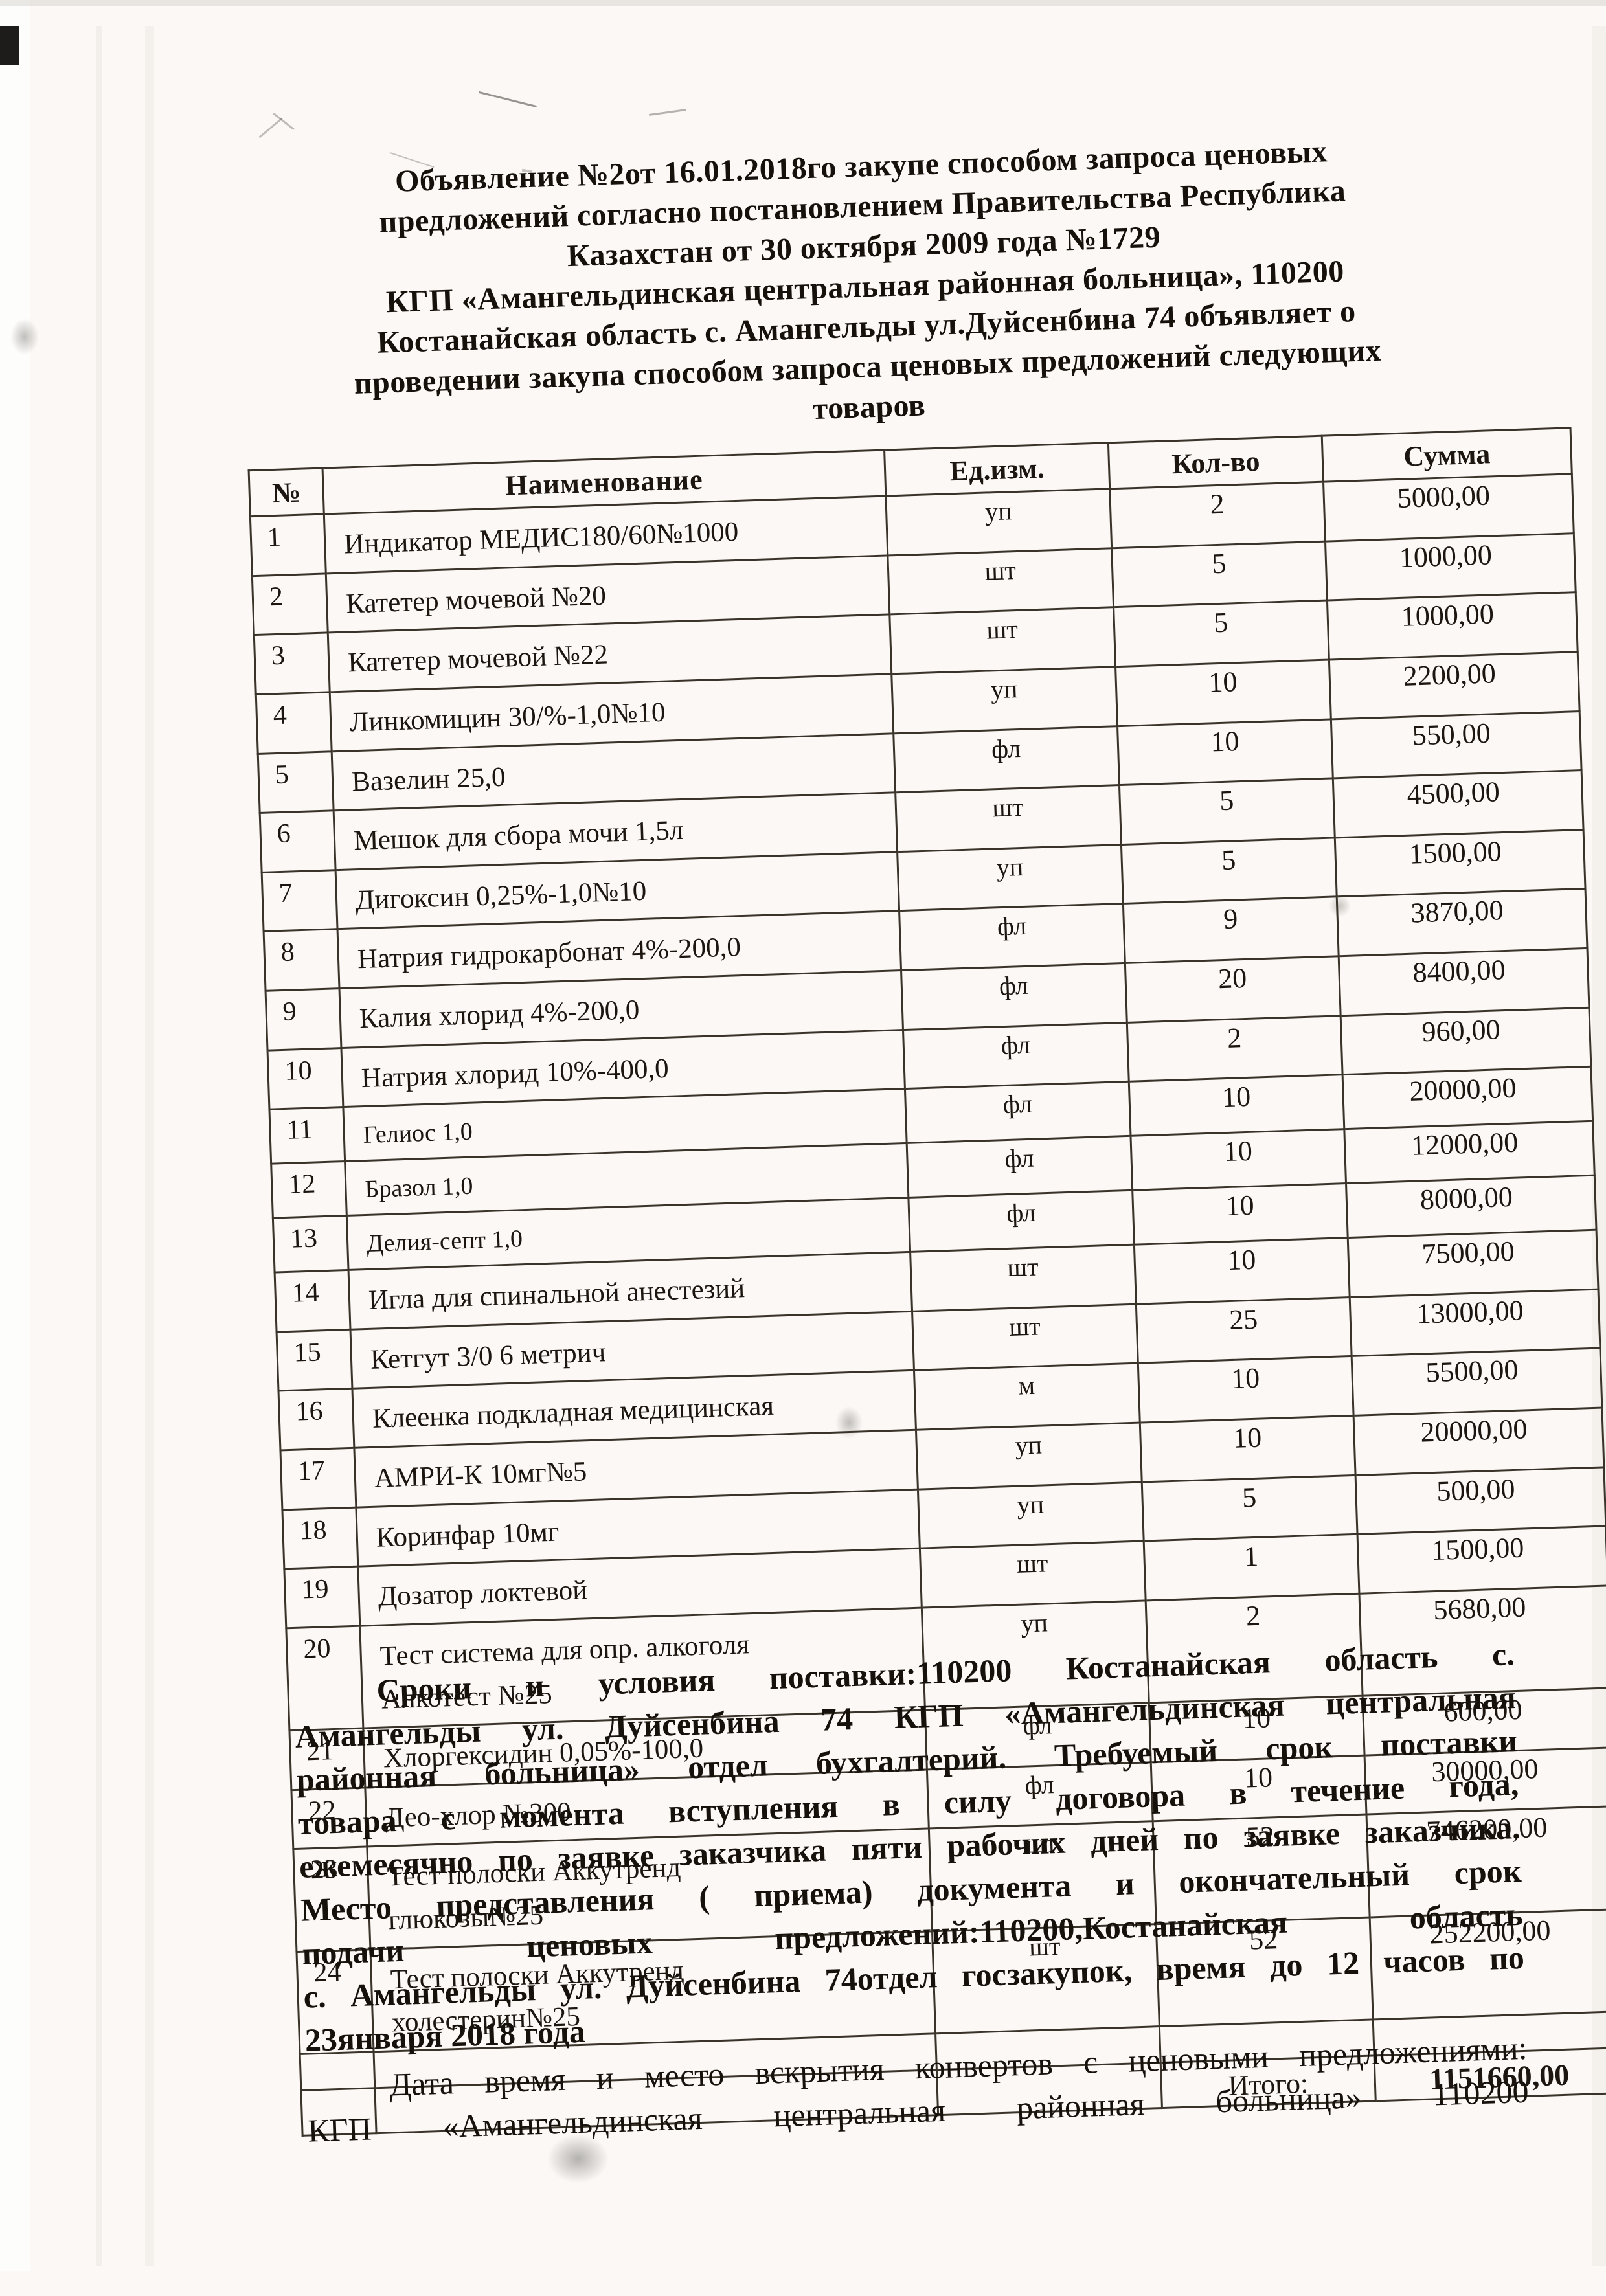 This screenshot has height=2296, width=1606. I want to click on sum-cell: 3870,00, so click(1462, 922).